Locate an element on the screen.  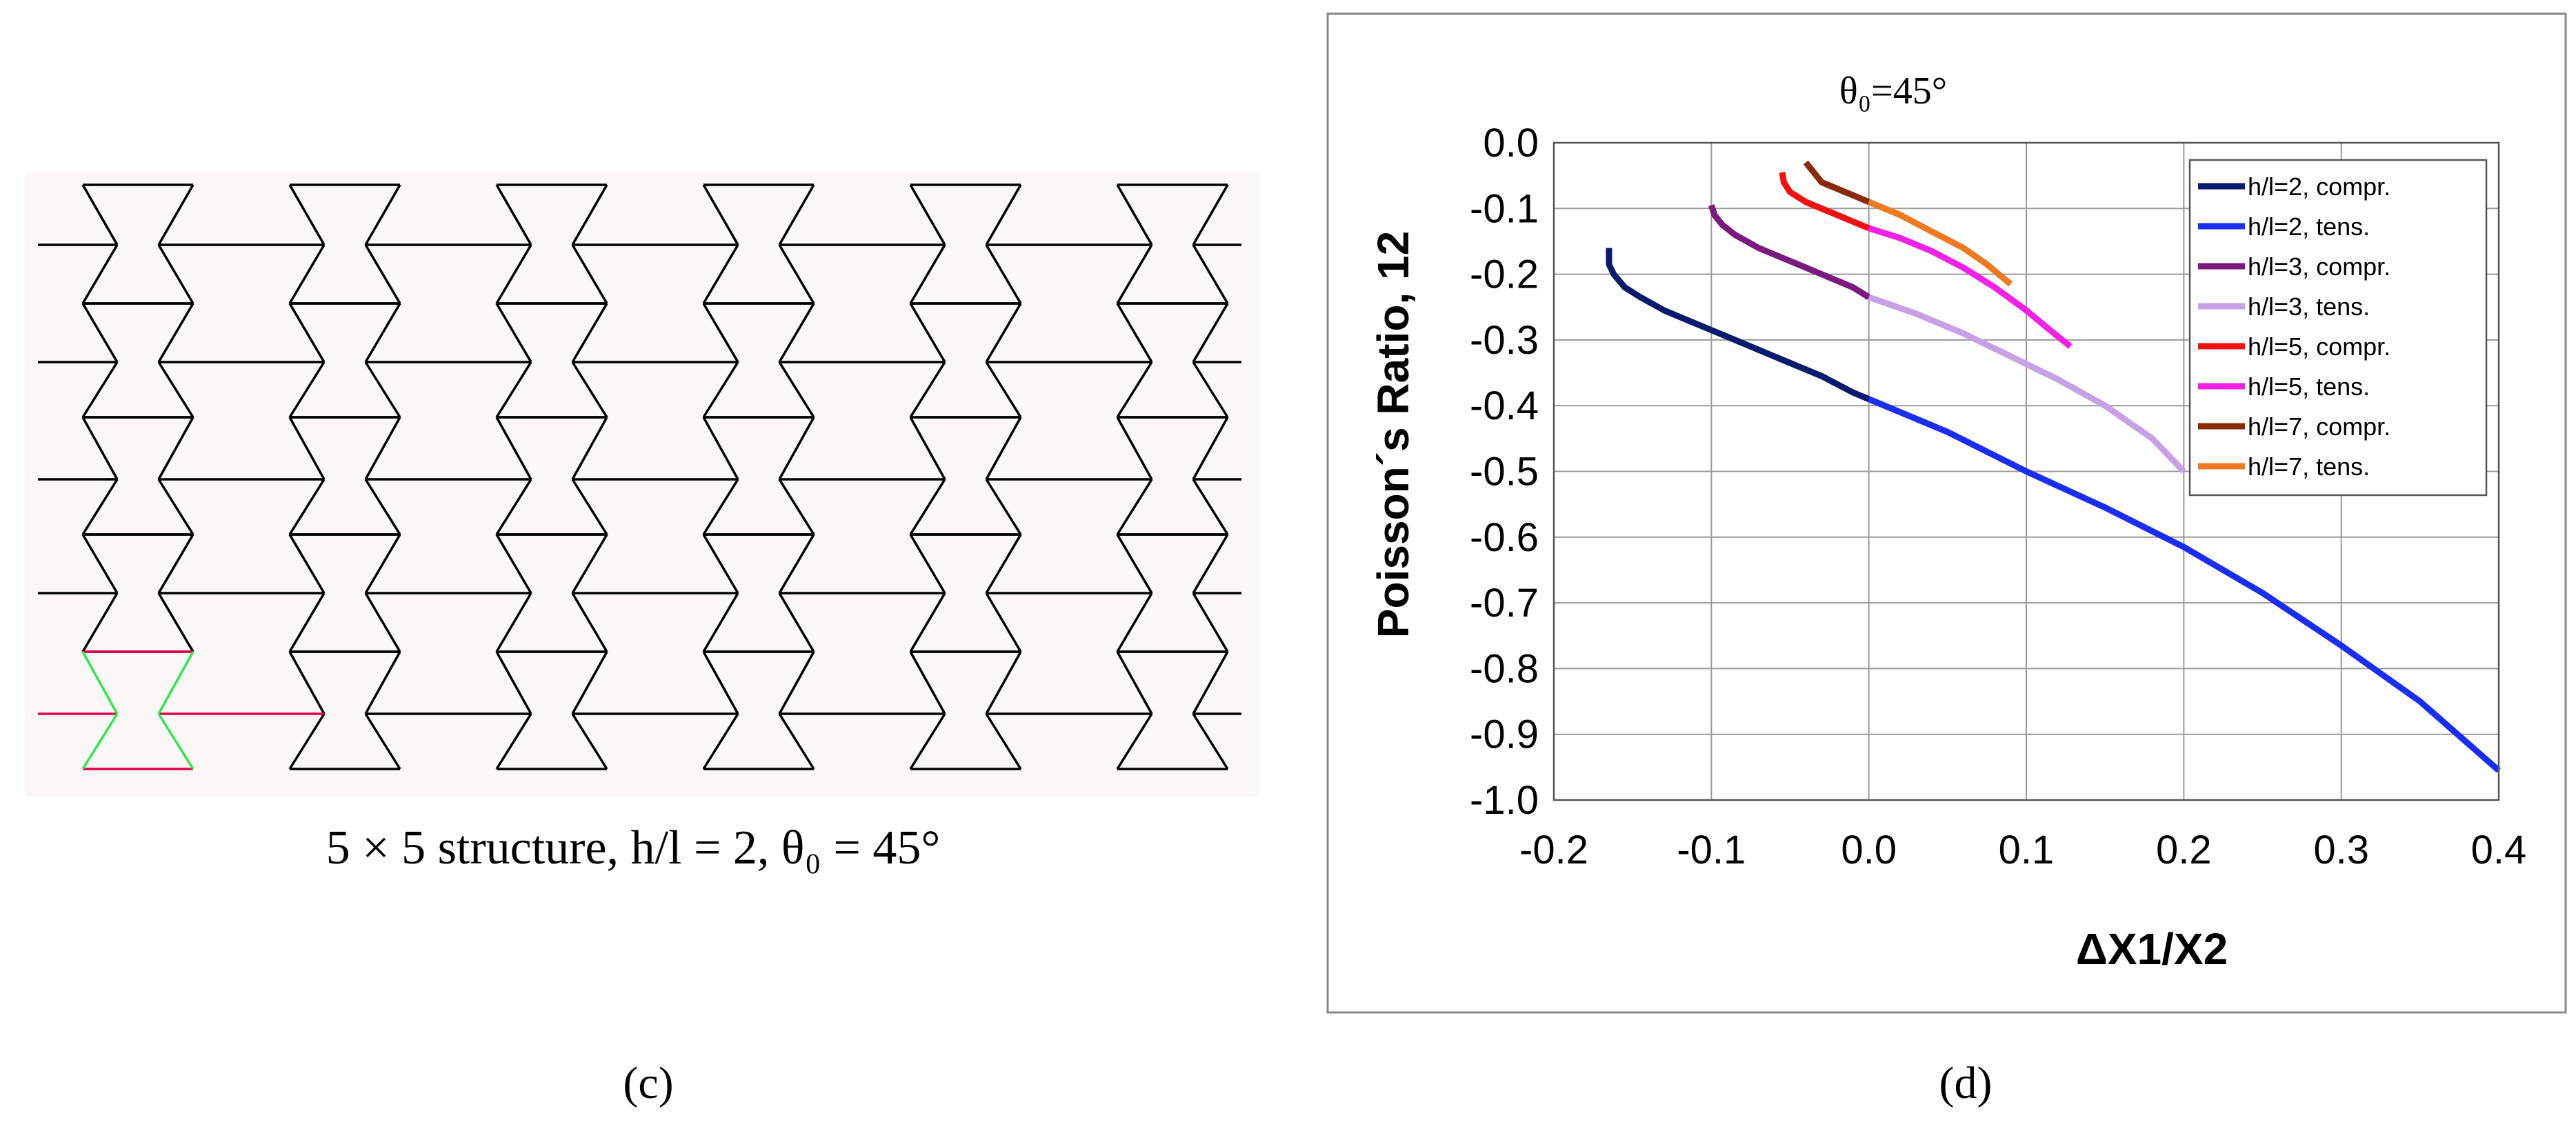
x-axis-label: ΔX1/X2 is located at coordinates (2152, 949).